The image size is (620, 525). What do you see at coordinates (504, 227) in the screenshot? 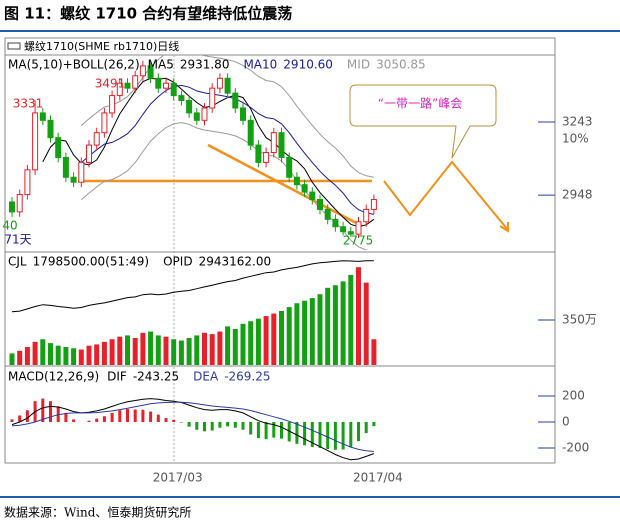
I see `projection-arrow` at bounding box center [504, 227].